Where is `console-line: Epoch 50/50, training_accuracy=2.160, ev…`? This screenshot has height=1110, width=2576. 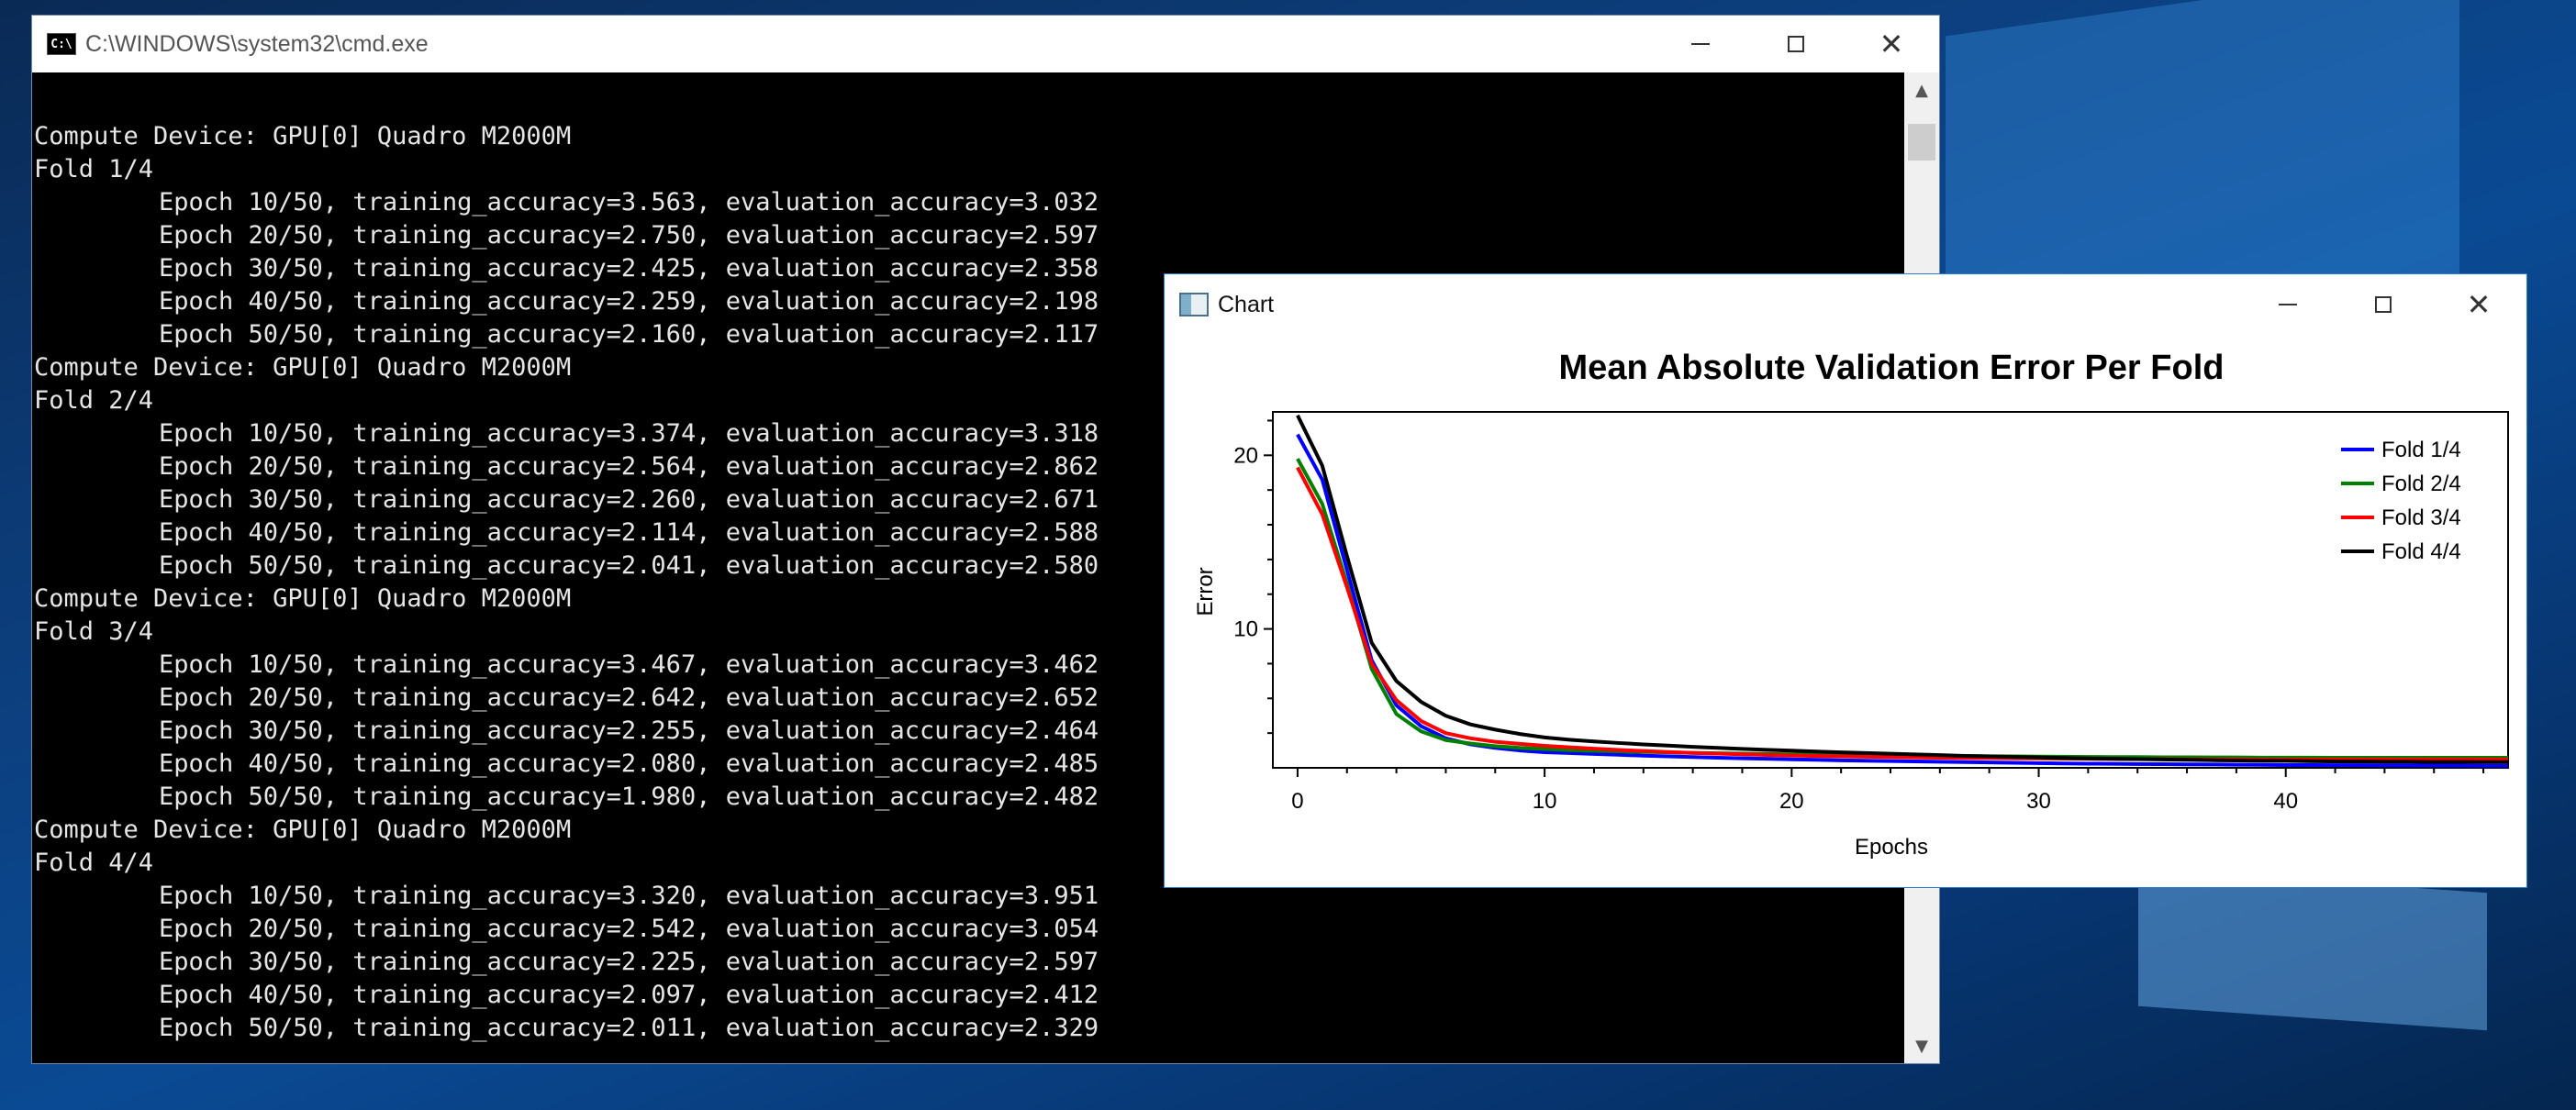
console-line: Epoch 50/50, training_accuracy=2.160, ev… is located at coordinates (629, 334).